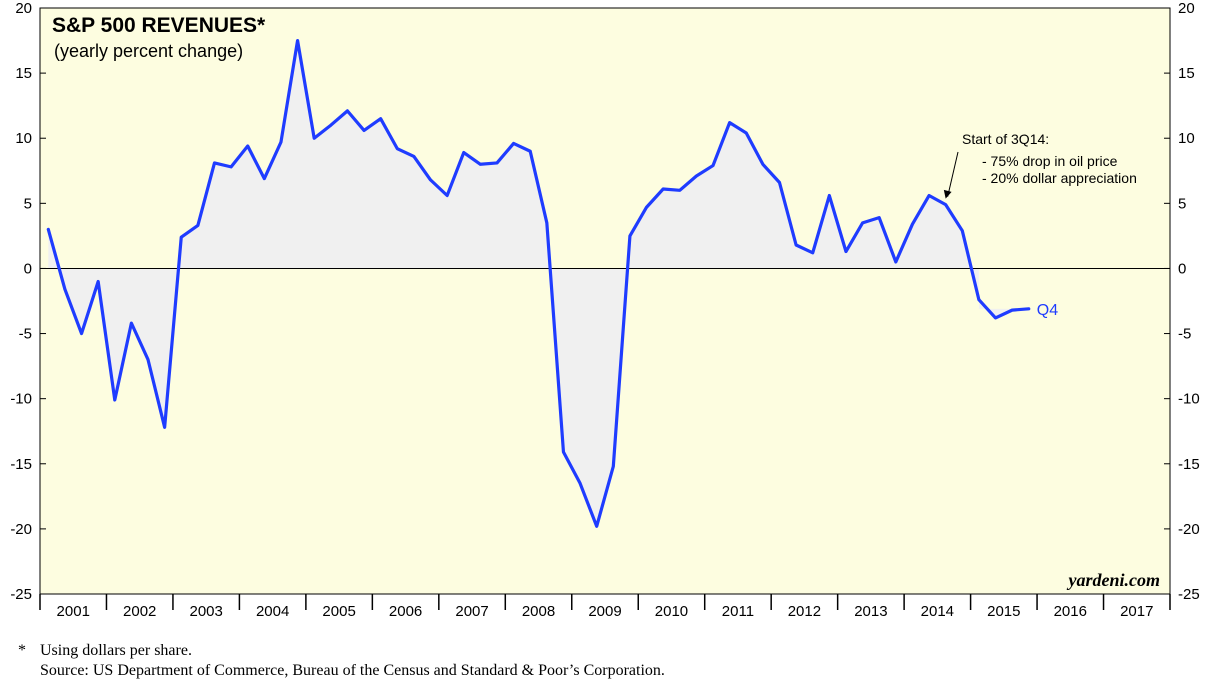  What do you see at coordinates (21, 399) in the screenshot?
I see `y-tick-label-left: -10` at bounding box center [21, 399].